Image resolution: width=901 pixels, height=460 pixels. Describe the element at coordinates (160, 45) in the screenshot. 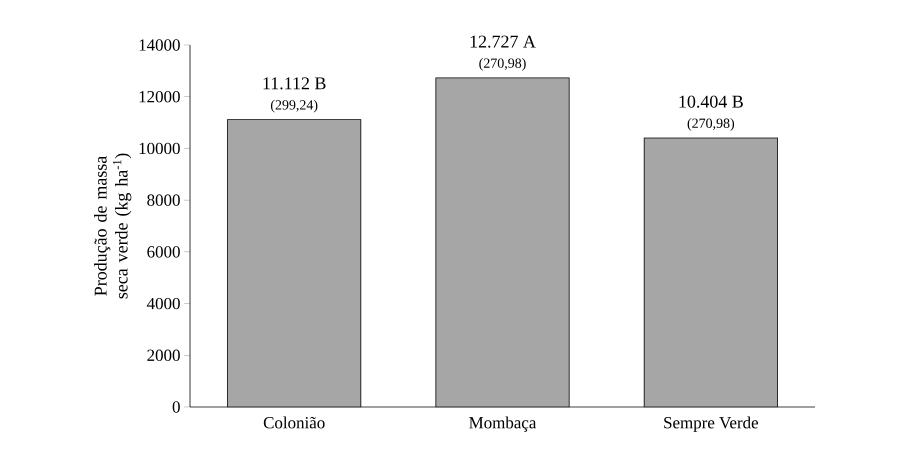

I see `y-tick-label: 14000` at that location.